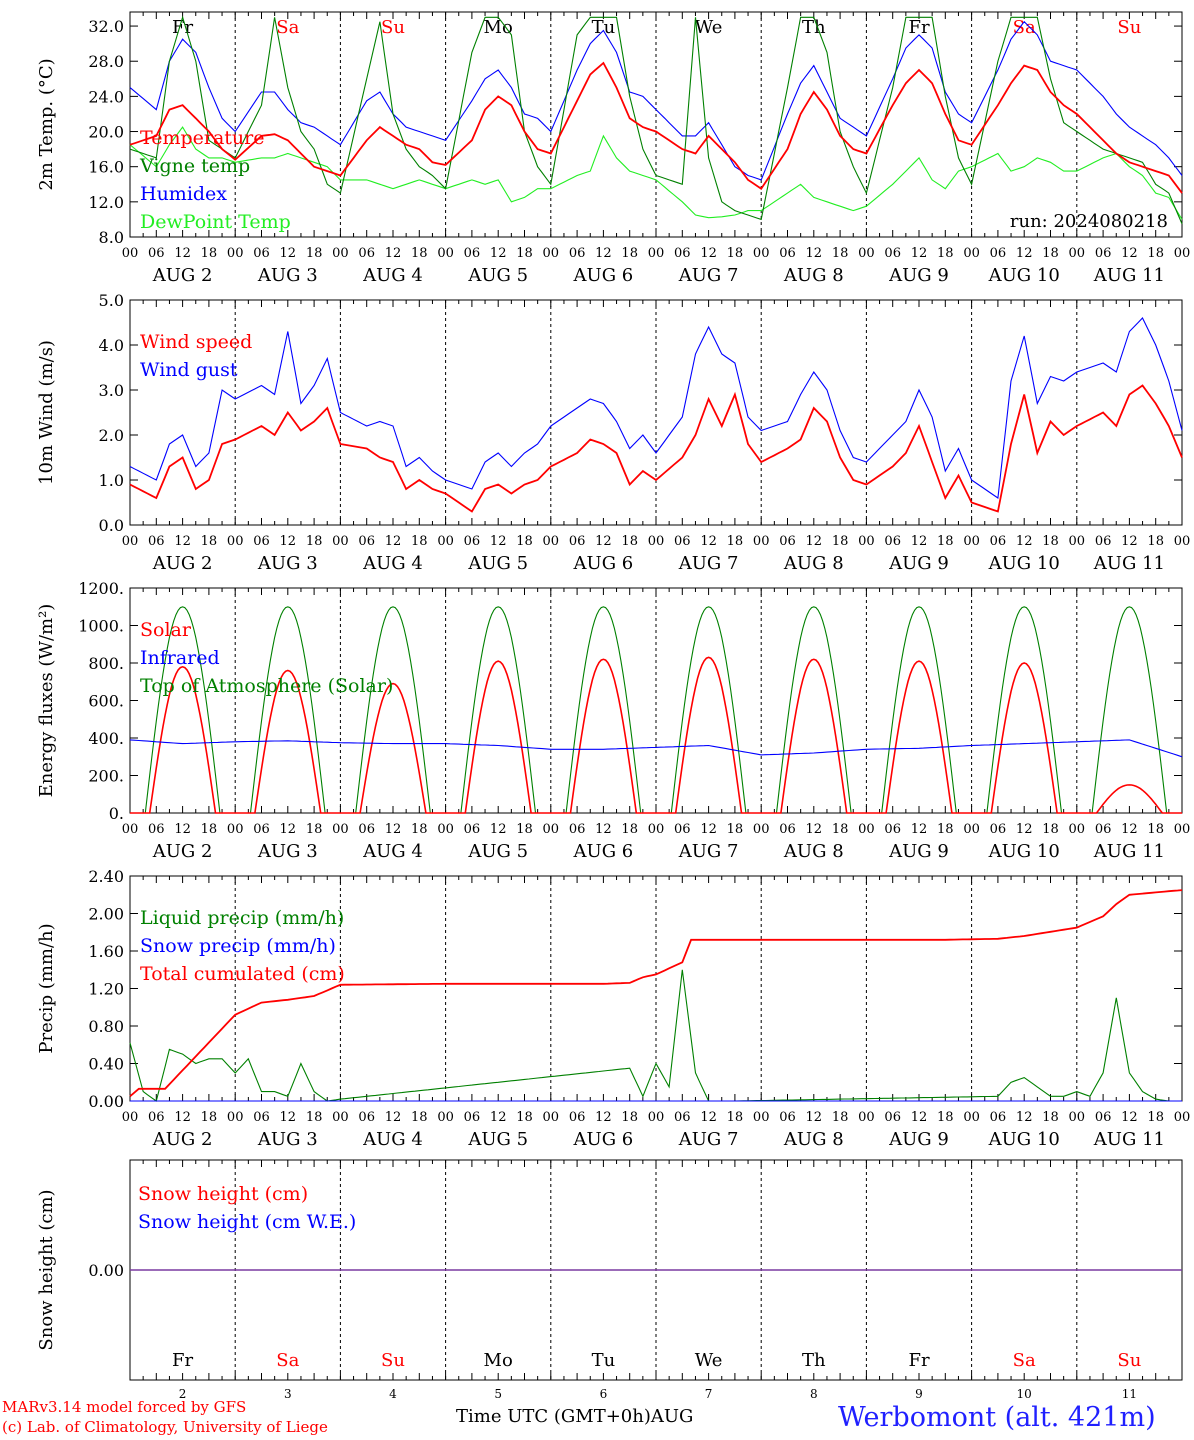 This screenshot has height=1440, width=1194. What do you see at coordinates (46, 701) in the screenshot?
I see `y-axis-label: Energy fluxes (W/m²)` at bounding box center [46, 701].